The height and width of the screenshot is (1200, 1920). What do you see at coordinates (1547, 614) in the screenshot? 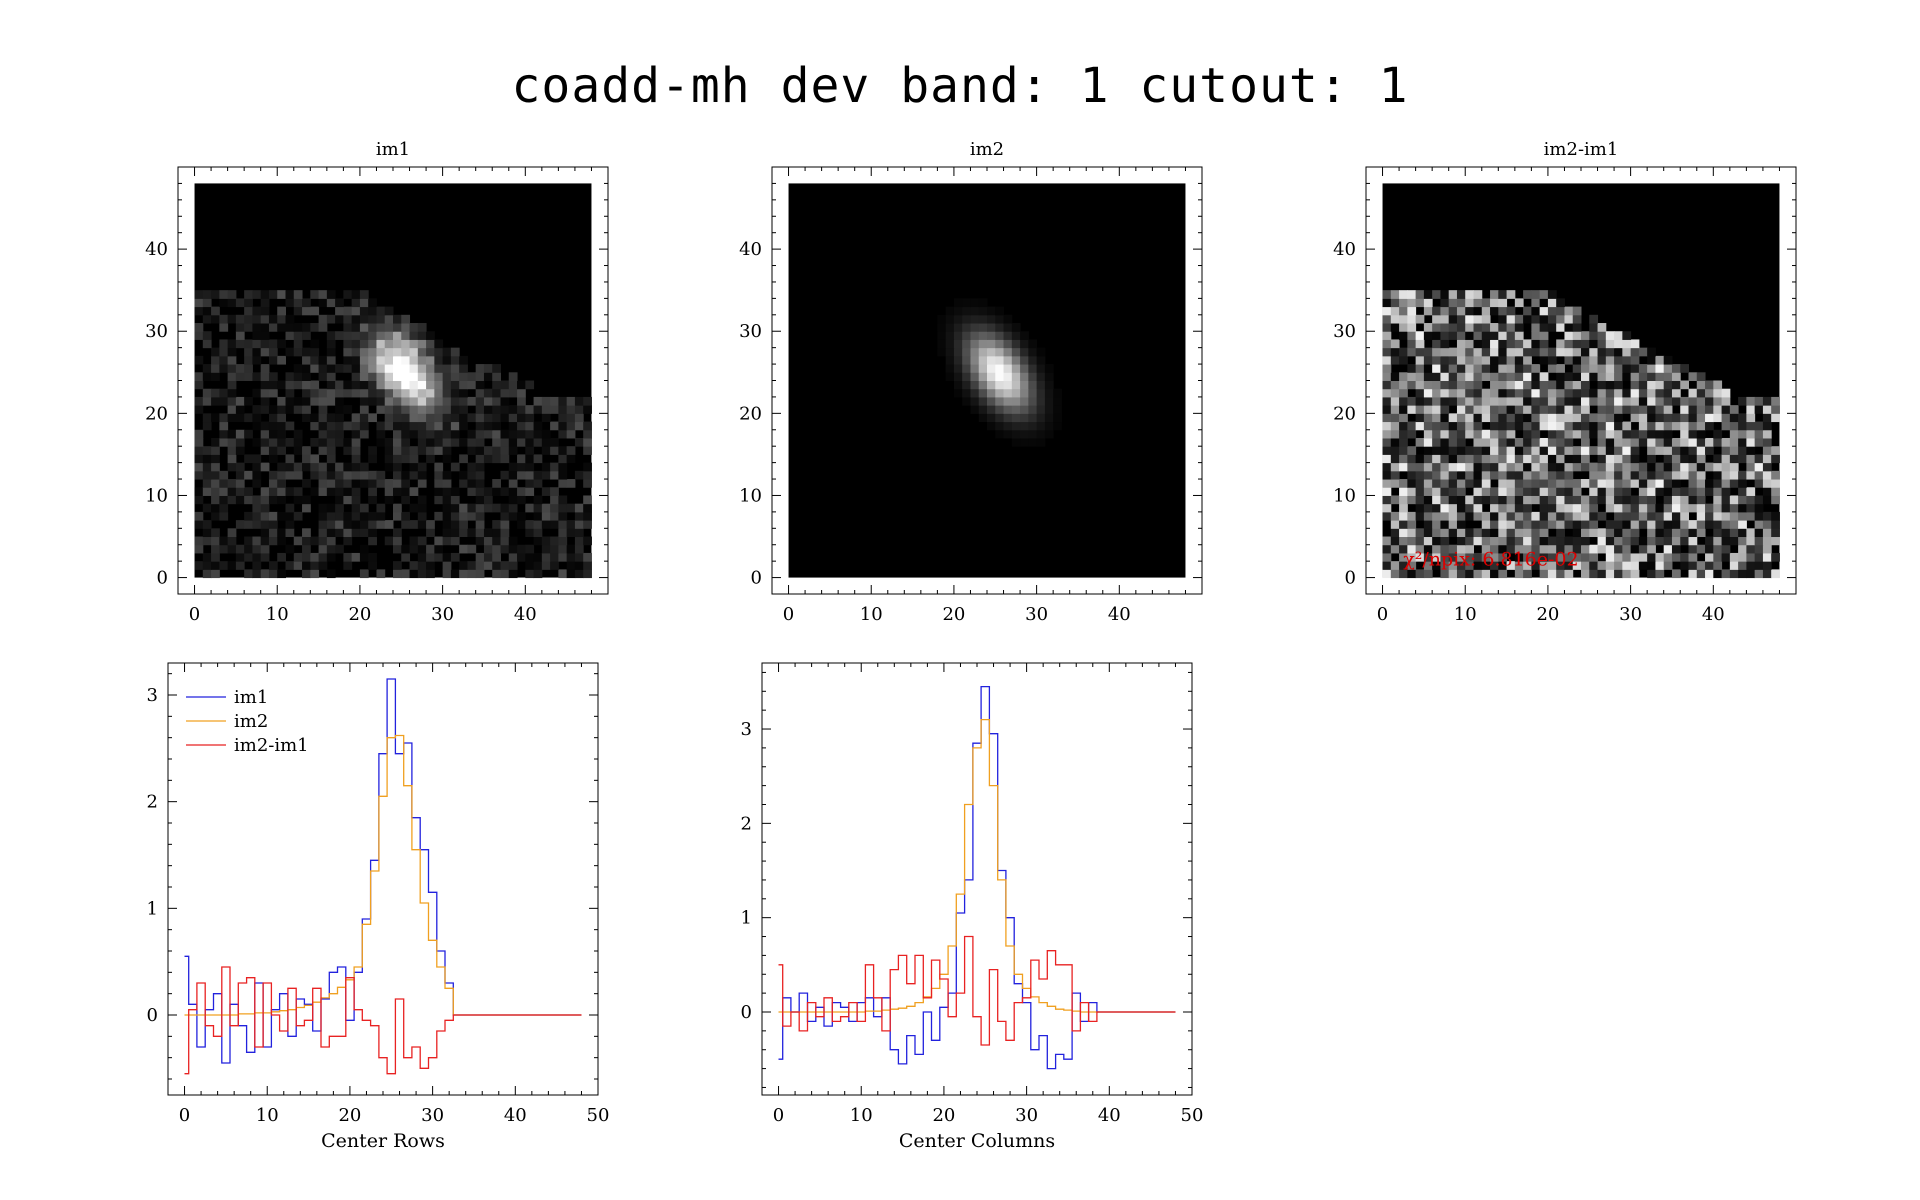
I see `panel-3-xtick-label: 20` at bounding box center [1547, 614].